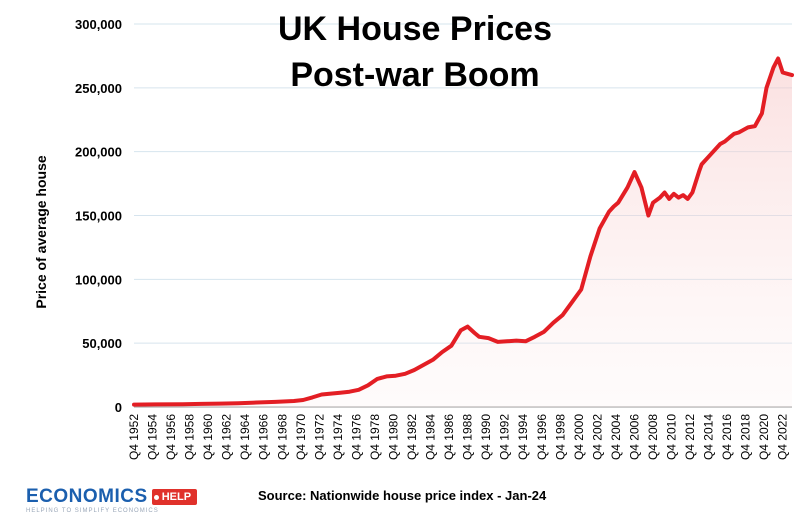 This screenshot has height=517, width=800. I want to click on logo-badge: HELP, so click(174, 497).